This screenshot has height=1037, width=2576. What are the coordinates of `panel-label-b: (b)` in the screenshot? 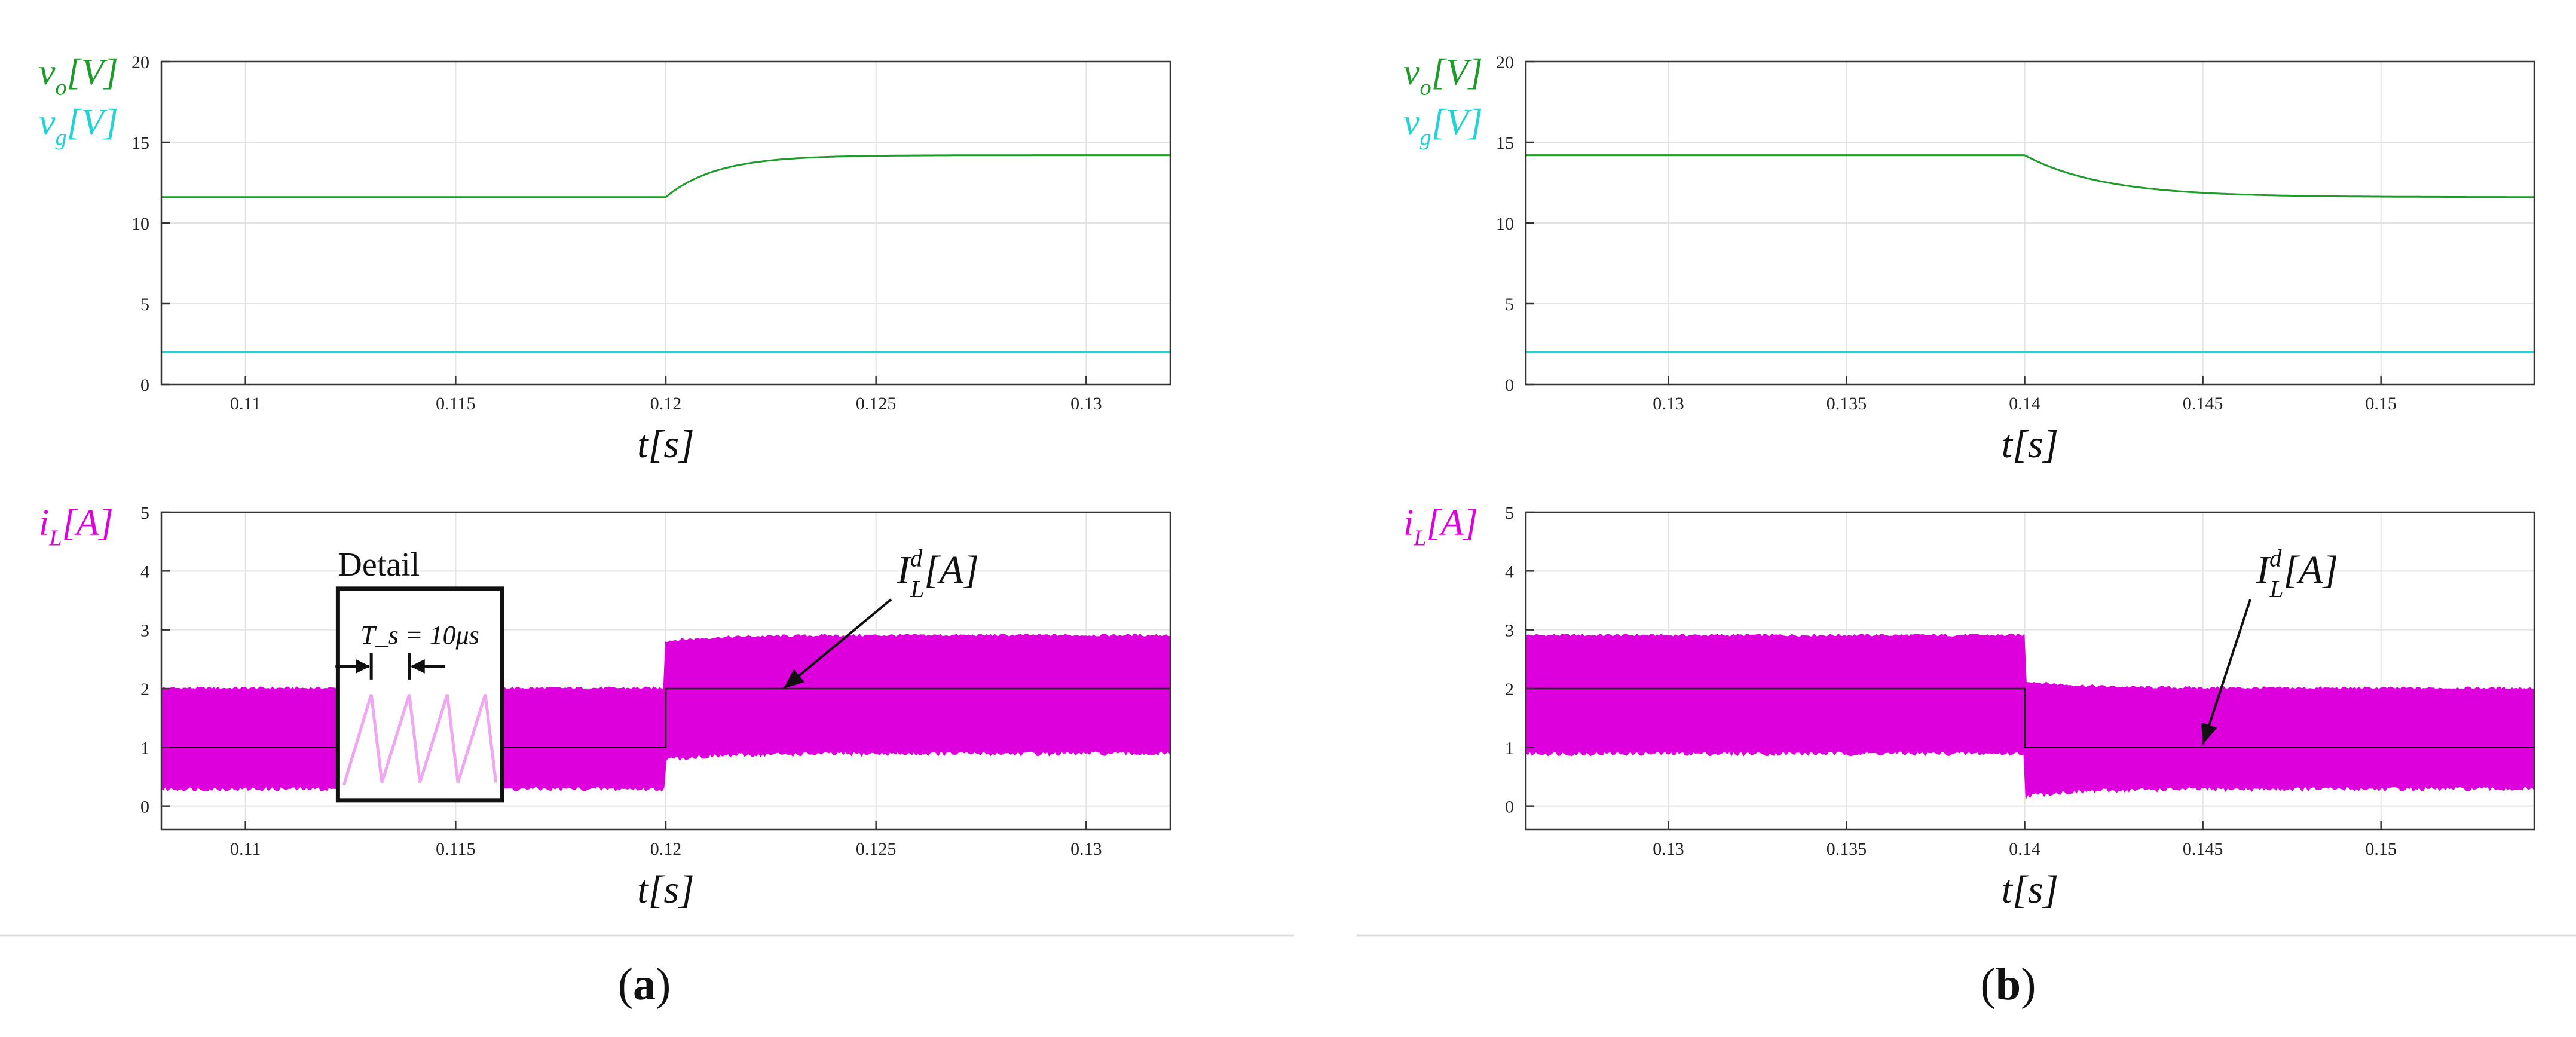 It's located at (2008, 984).